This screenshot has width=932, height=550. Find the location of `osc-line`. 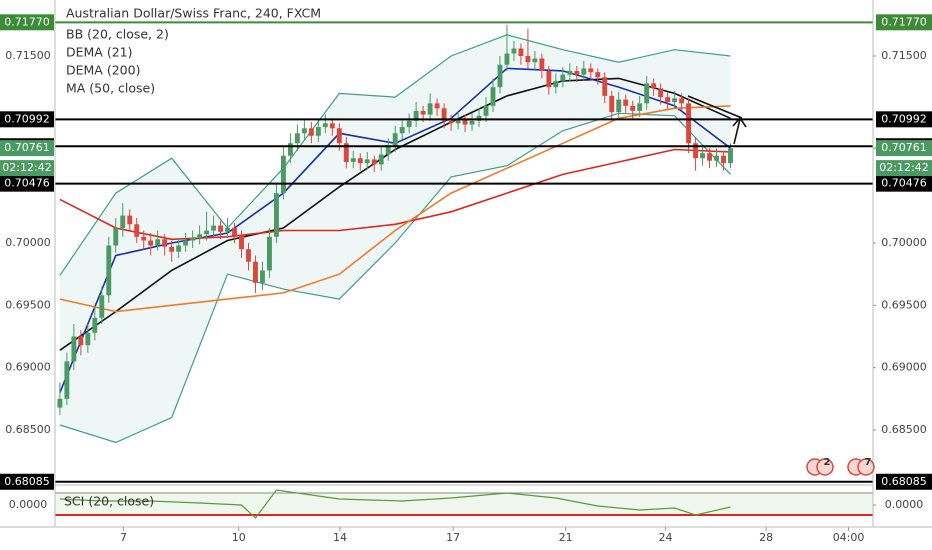

osc-line is located at coordinates (395, 504).